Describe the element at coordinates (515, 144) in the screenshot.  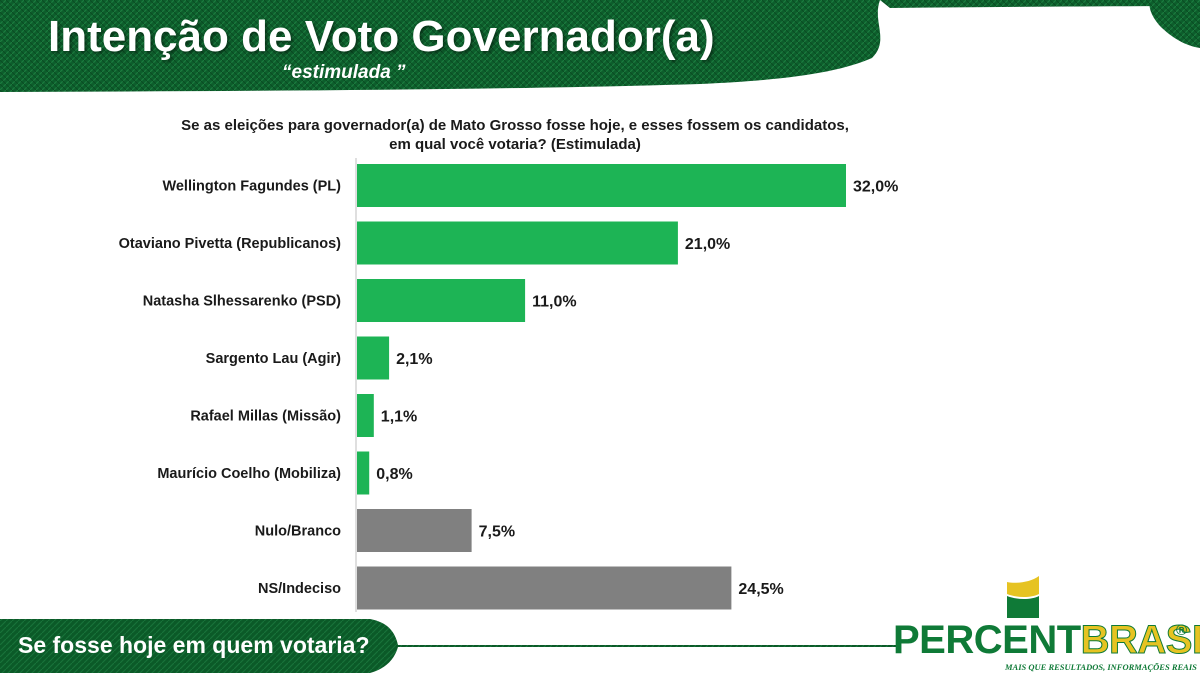
I see `survey-question-line-2: em qual você votaria? (Estimulada)` at that location.